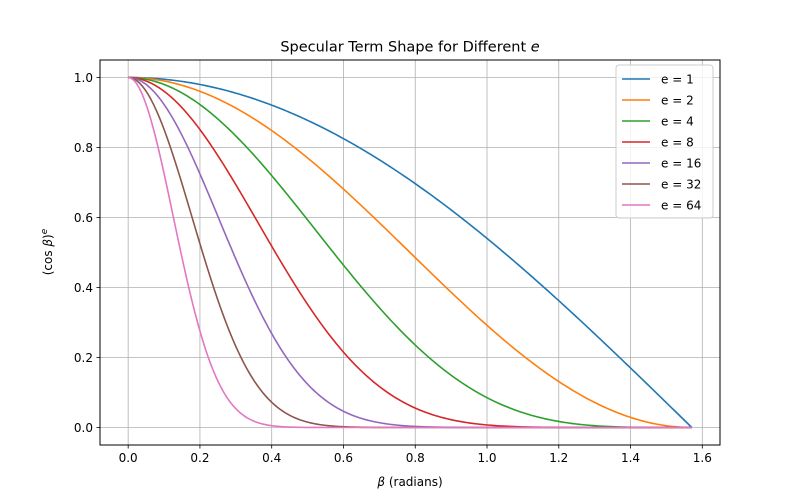  I want to click on legend-box, so click(664, 141).